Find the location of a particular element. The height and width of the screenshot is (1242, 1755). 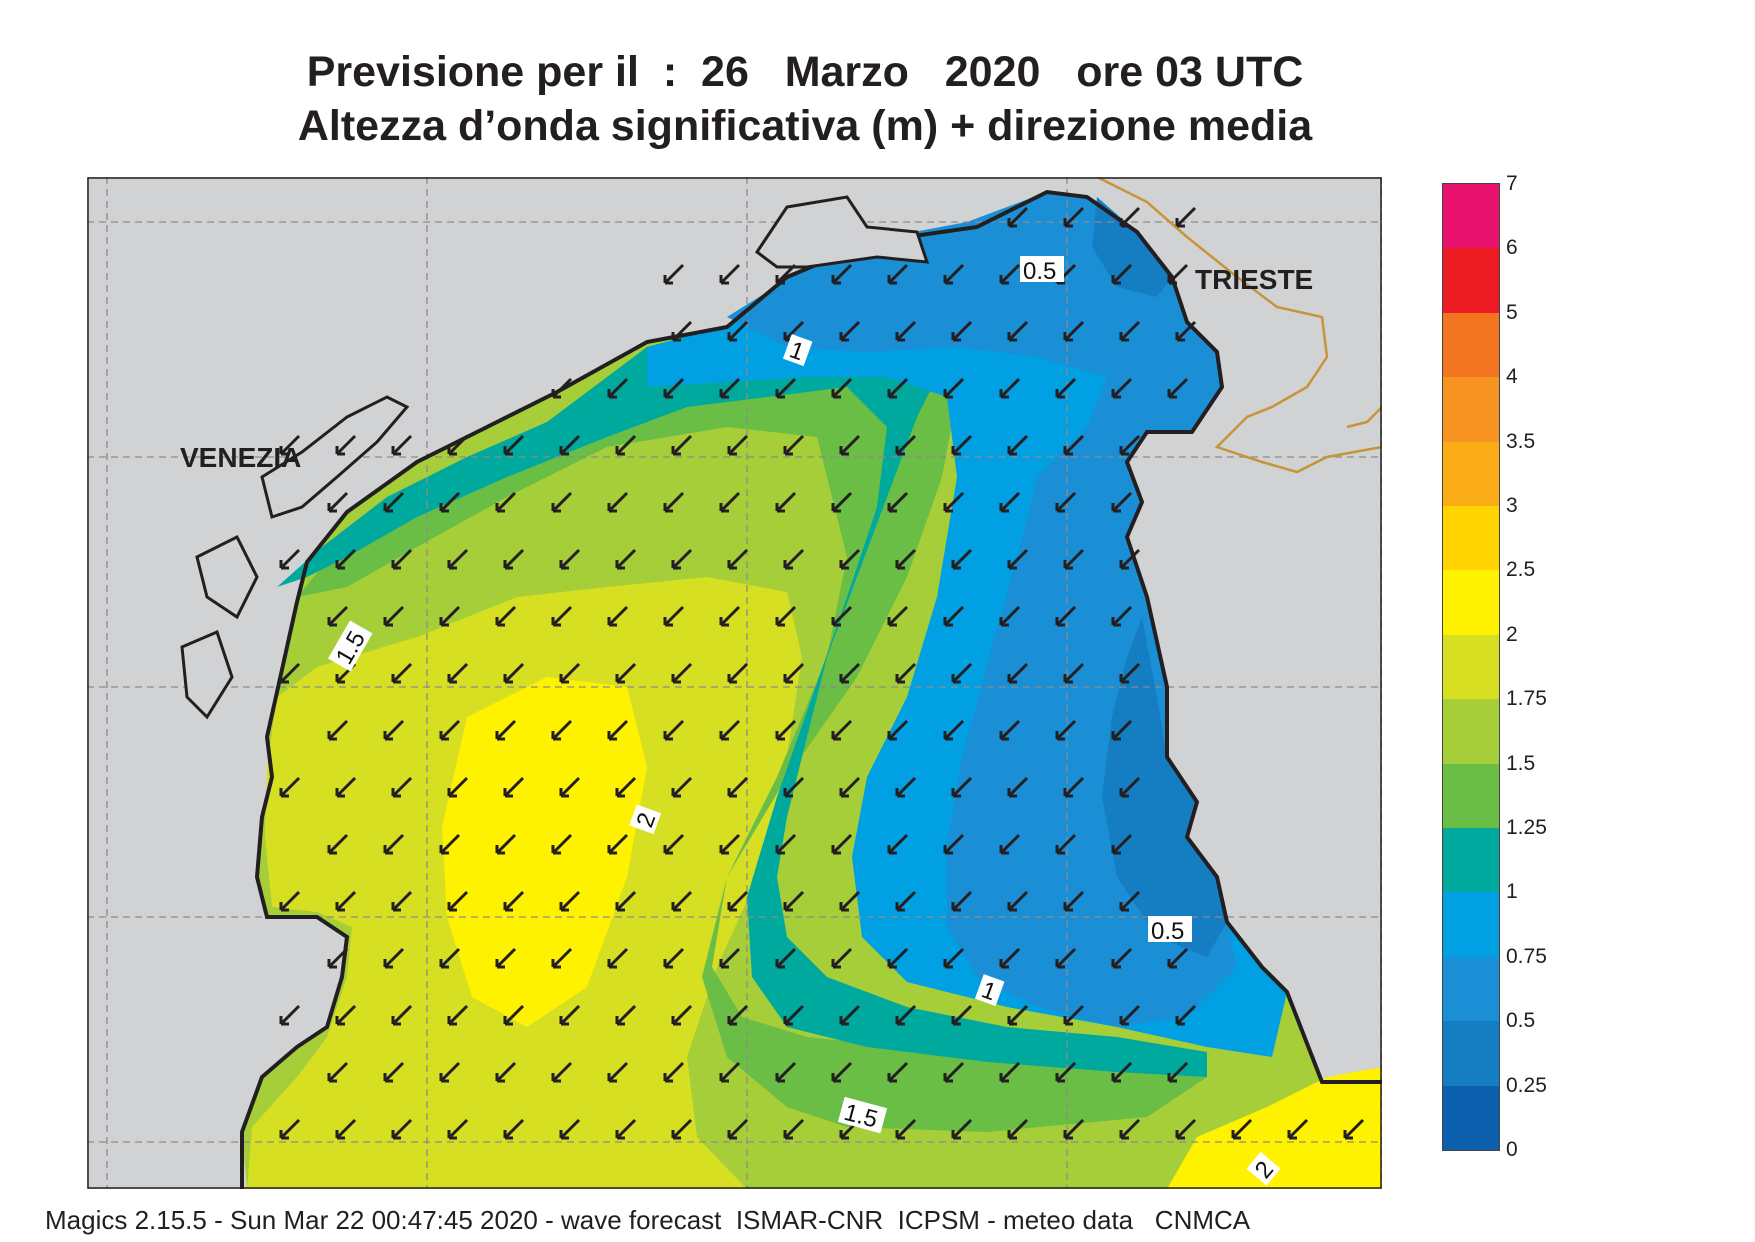

border-line is located at coordinates (1239, 325).